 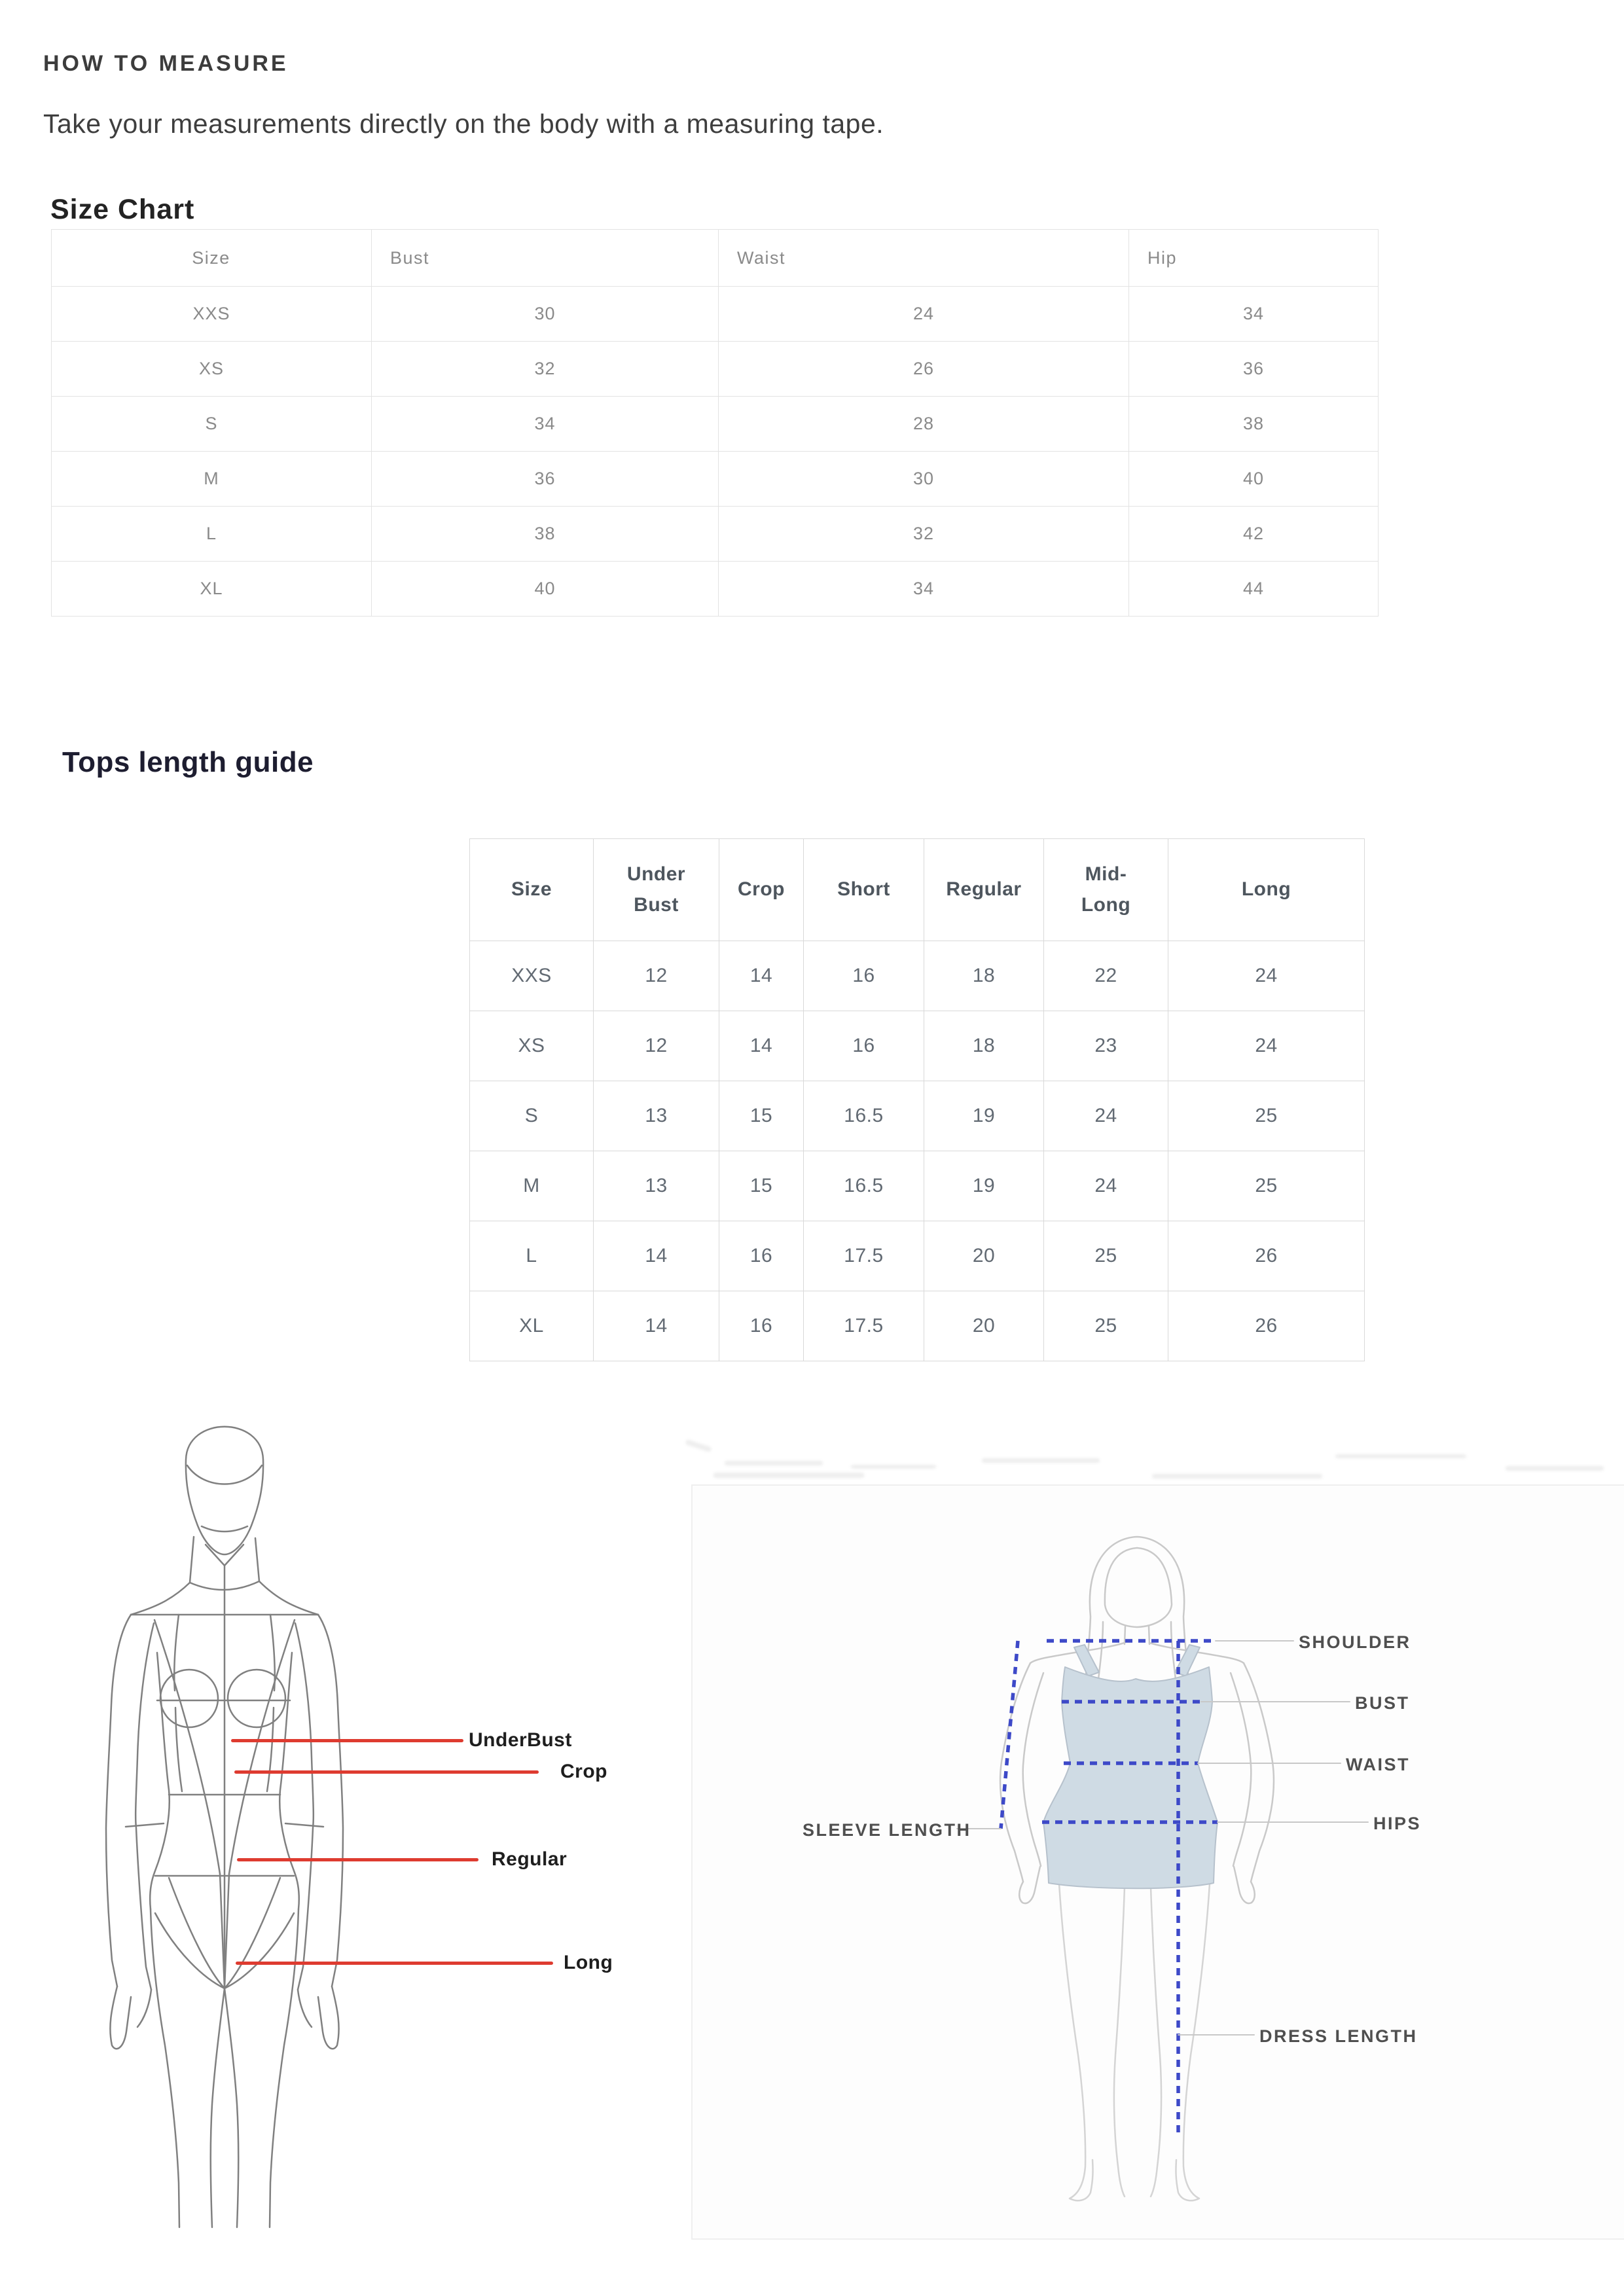 I want to click on shoulder-label: SHOULDER, so click(x=1355, y=1642).